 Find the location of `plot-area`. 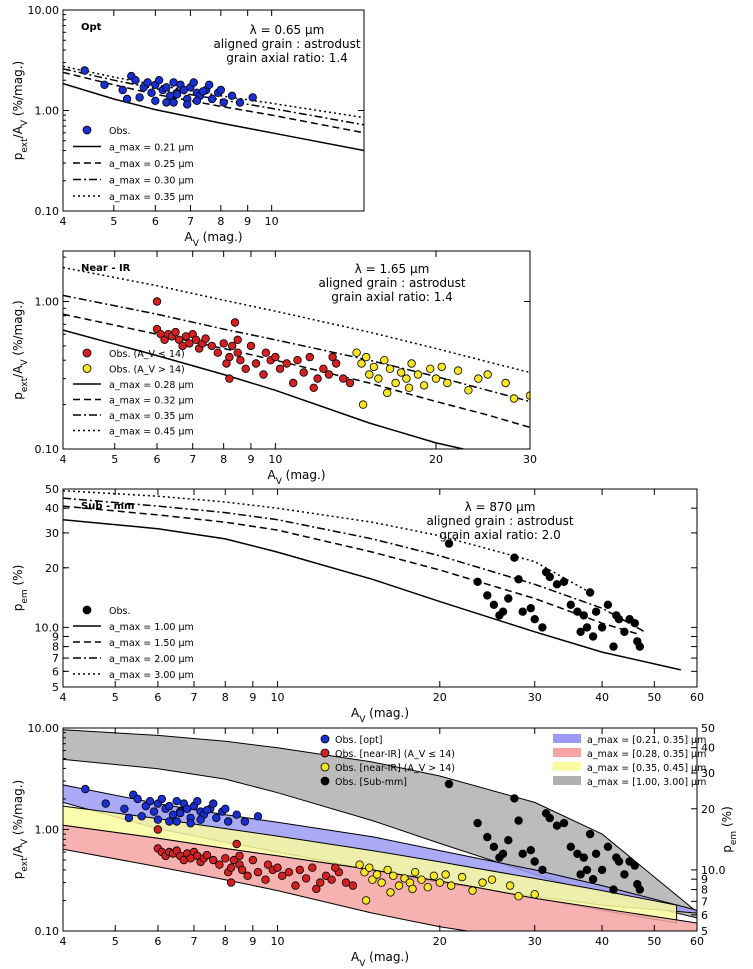

plot-area is located at coordinates (213, 108).